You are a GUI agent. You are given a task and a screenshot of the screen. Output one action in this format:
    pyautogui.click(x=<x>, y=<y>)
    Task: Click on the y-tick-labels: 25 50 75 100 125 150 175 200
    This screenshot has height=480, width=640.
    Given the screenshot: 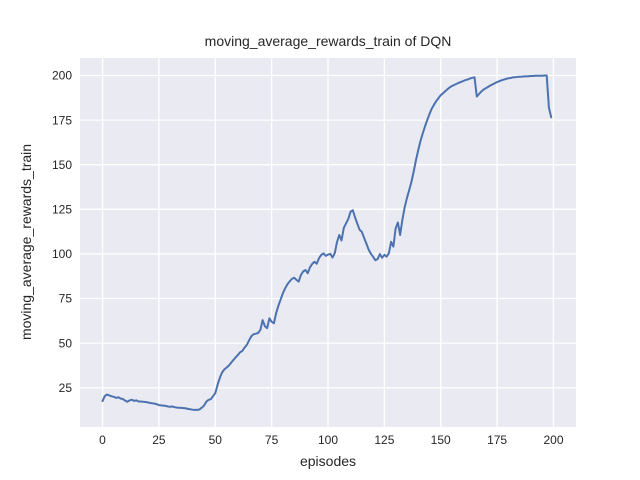 What is the action you would take?
    pyautogui.click(x=62, y=232)
    